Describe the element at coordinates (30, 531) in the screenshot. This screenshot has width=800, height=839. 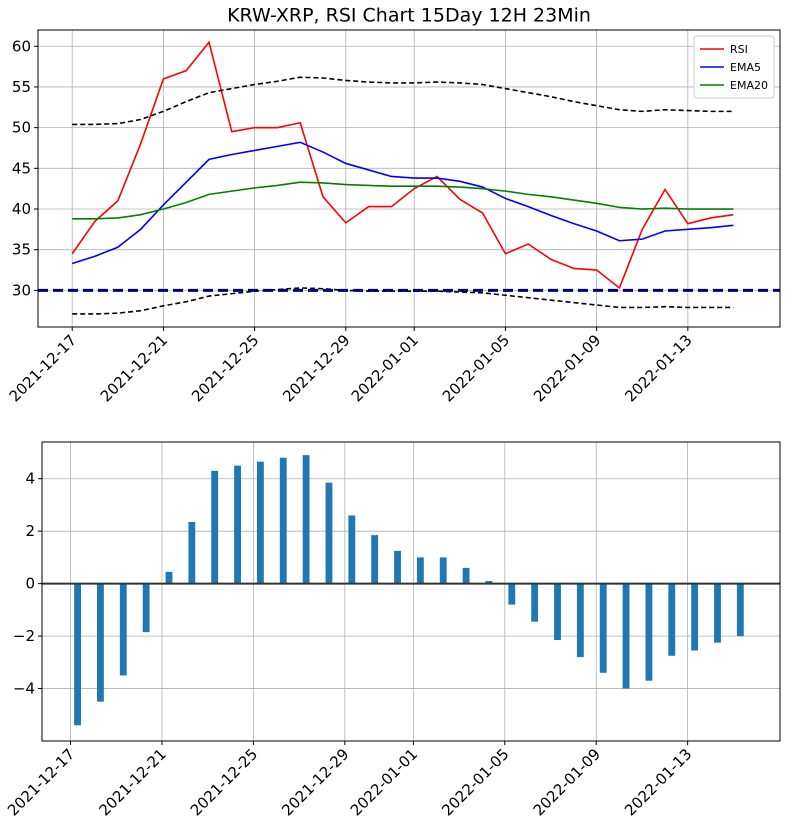
I see `y-tick-label: 2` at that location.